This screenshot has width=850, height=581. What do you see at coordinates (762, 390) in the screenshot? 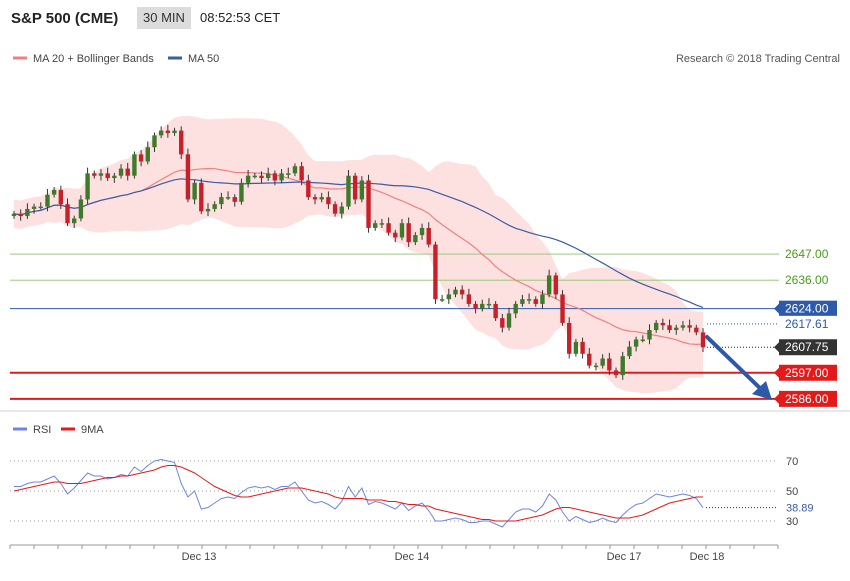
I see `forecast-arrow-head` at bounding box center [762, 390].